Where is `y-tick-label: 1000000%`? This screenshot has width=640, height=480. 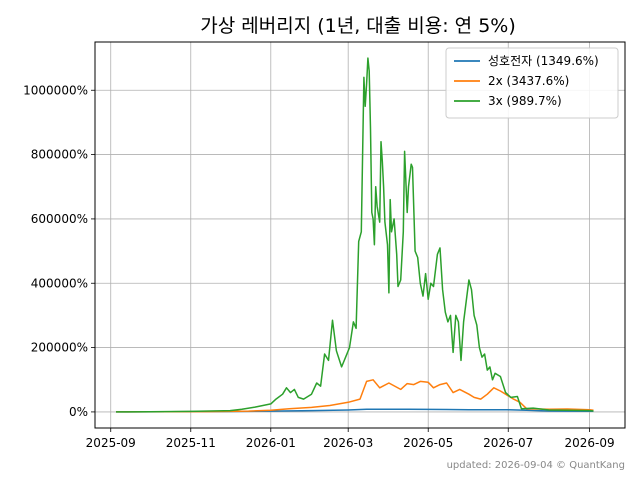
y-tick-label: 1000000% is located at coordinates (55, 90).